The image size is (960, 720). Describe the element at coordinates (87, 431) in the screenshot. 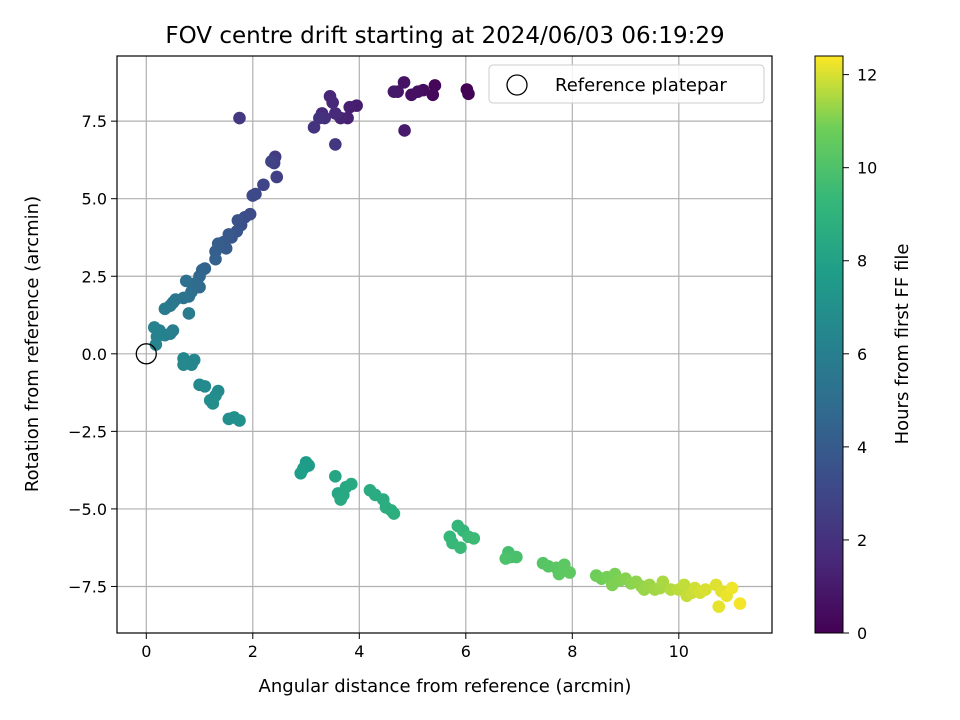

I see `y-tick-label: −2.5` at that location.